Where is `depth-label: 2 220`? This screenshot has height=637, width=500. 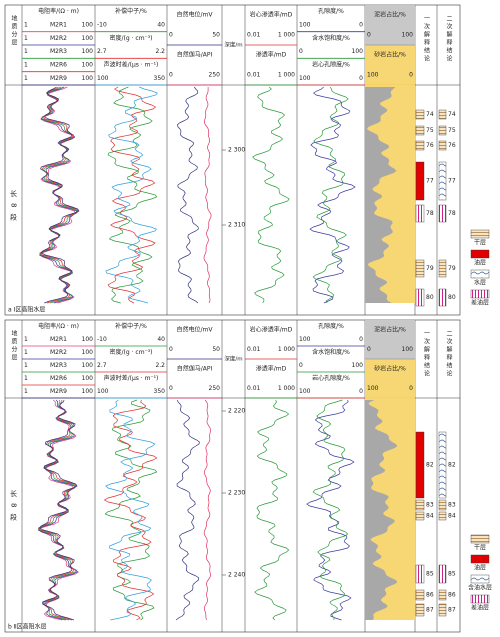 depth-label: 2 220 is located at coordinates (236, 411).